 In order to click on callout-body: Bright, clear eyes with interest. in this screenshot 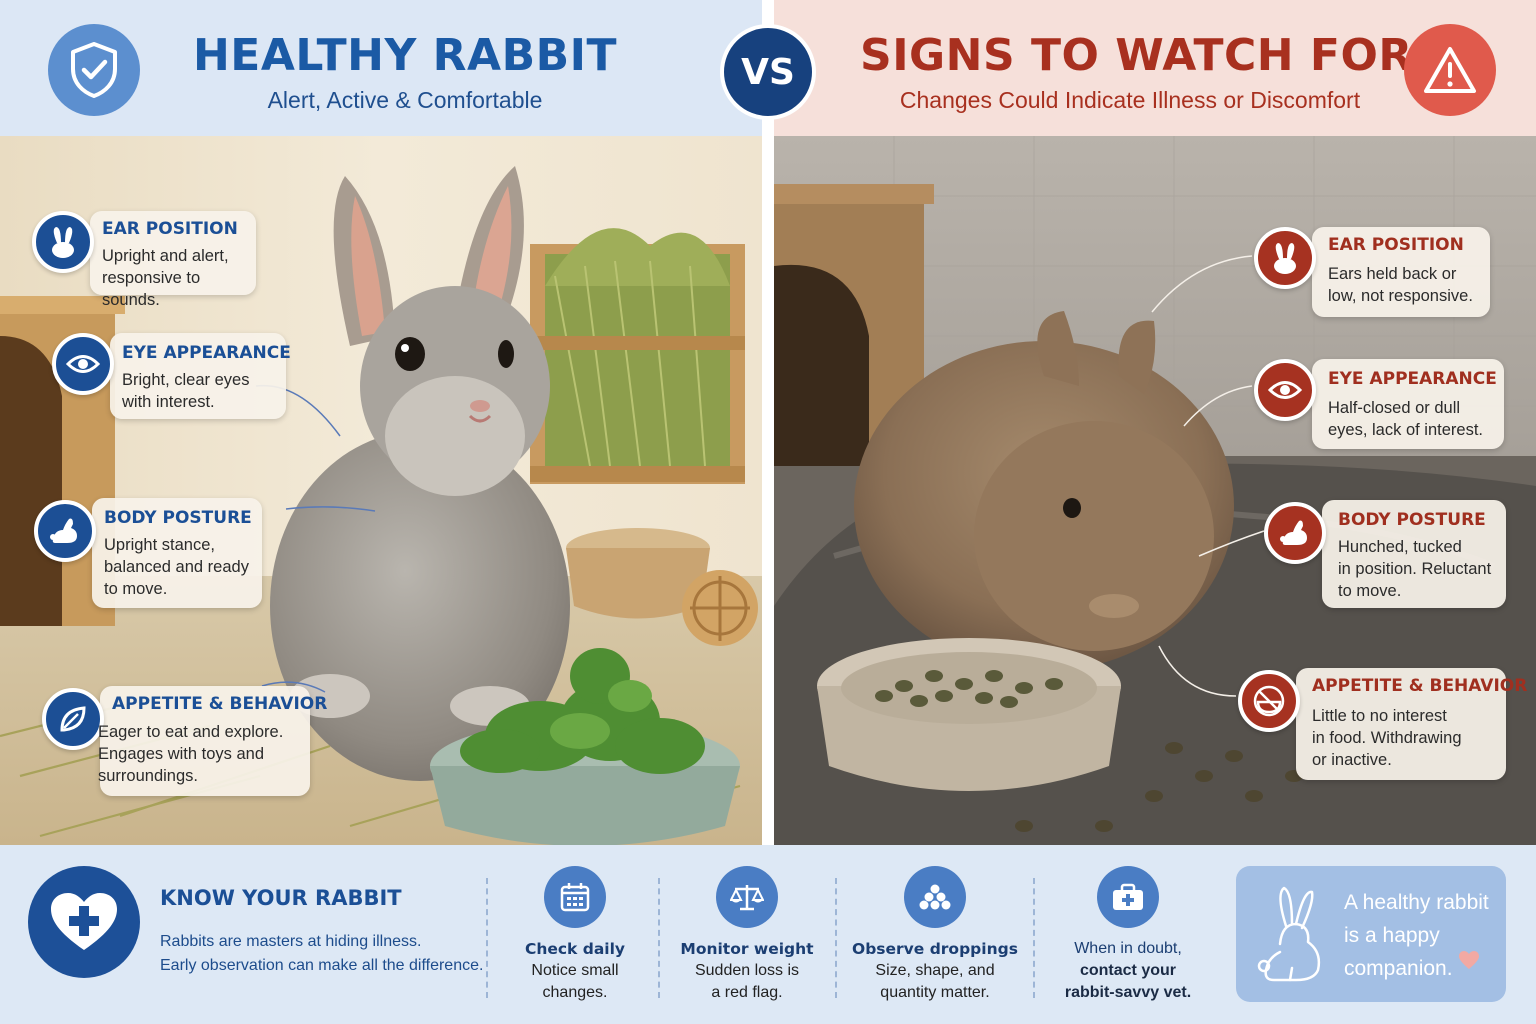, I will do `click(186, 391)`.